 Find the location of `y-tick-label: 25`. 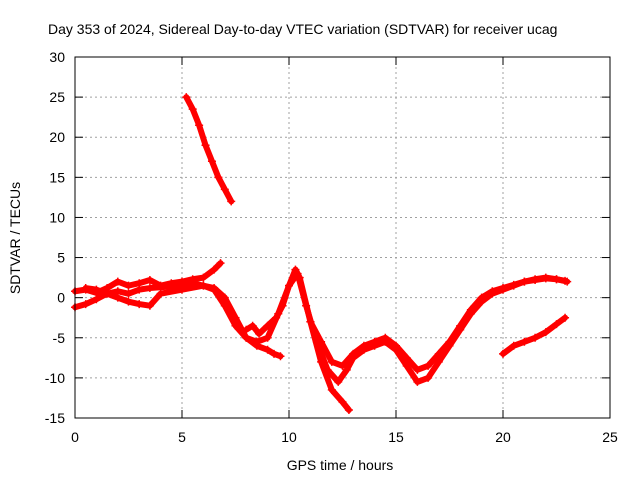

y-tick-label: 25 is located at coordinates (57, 97).